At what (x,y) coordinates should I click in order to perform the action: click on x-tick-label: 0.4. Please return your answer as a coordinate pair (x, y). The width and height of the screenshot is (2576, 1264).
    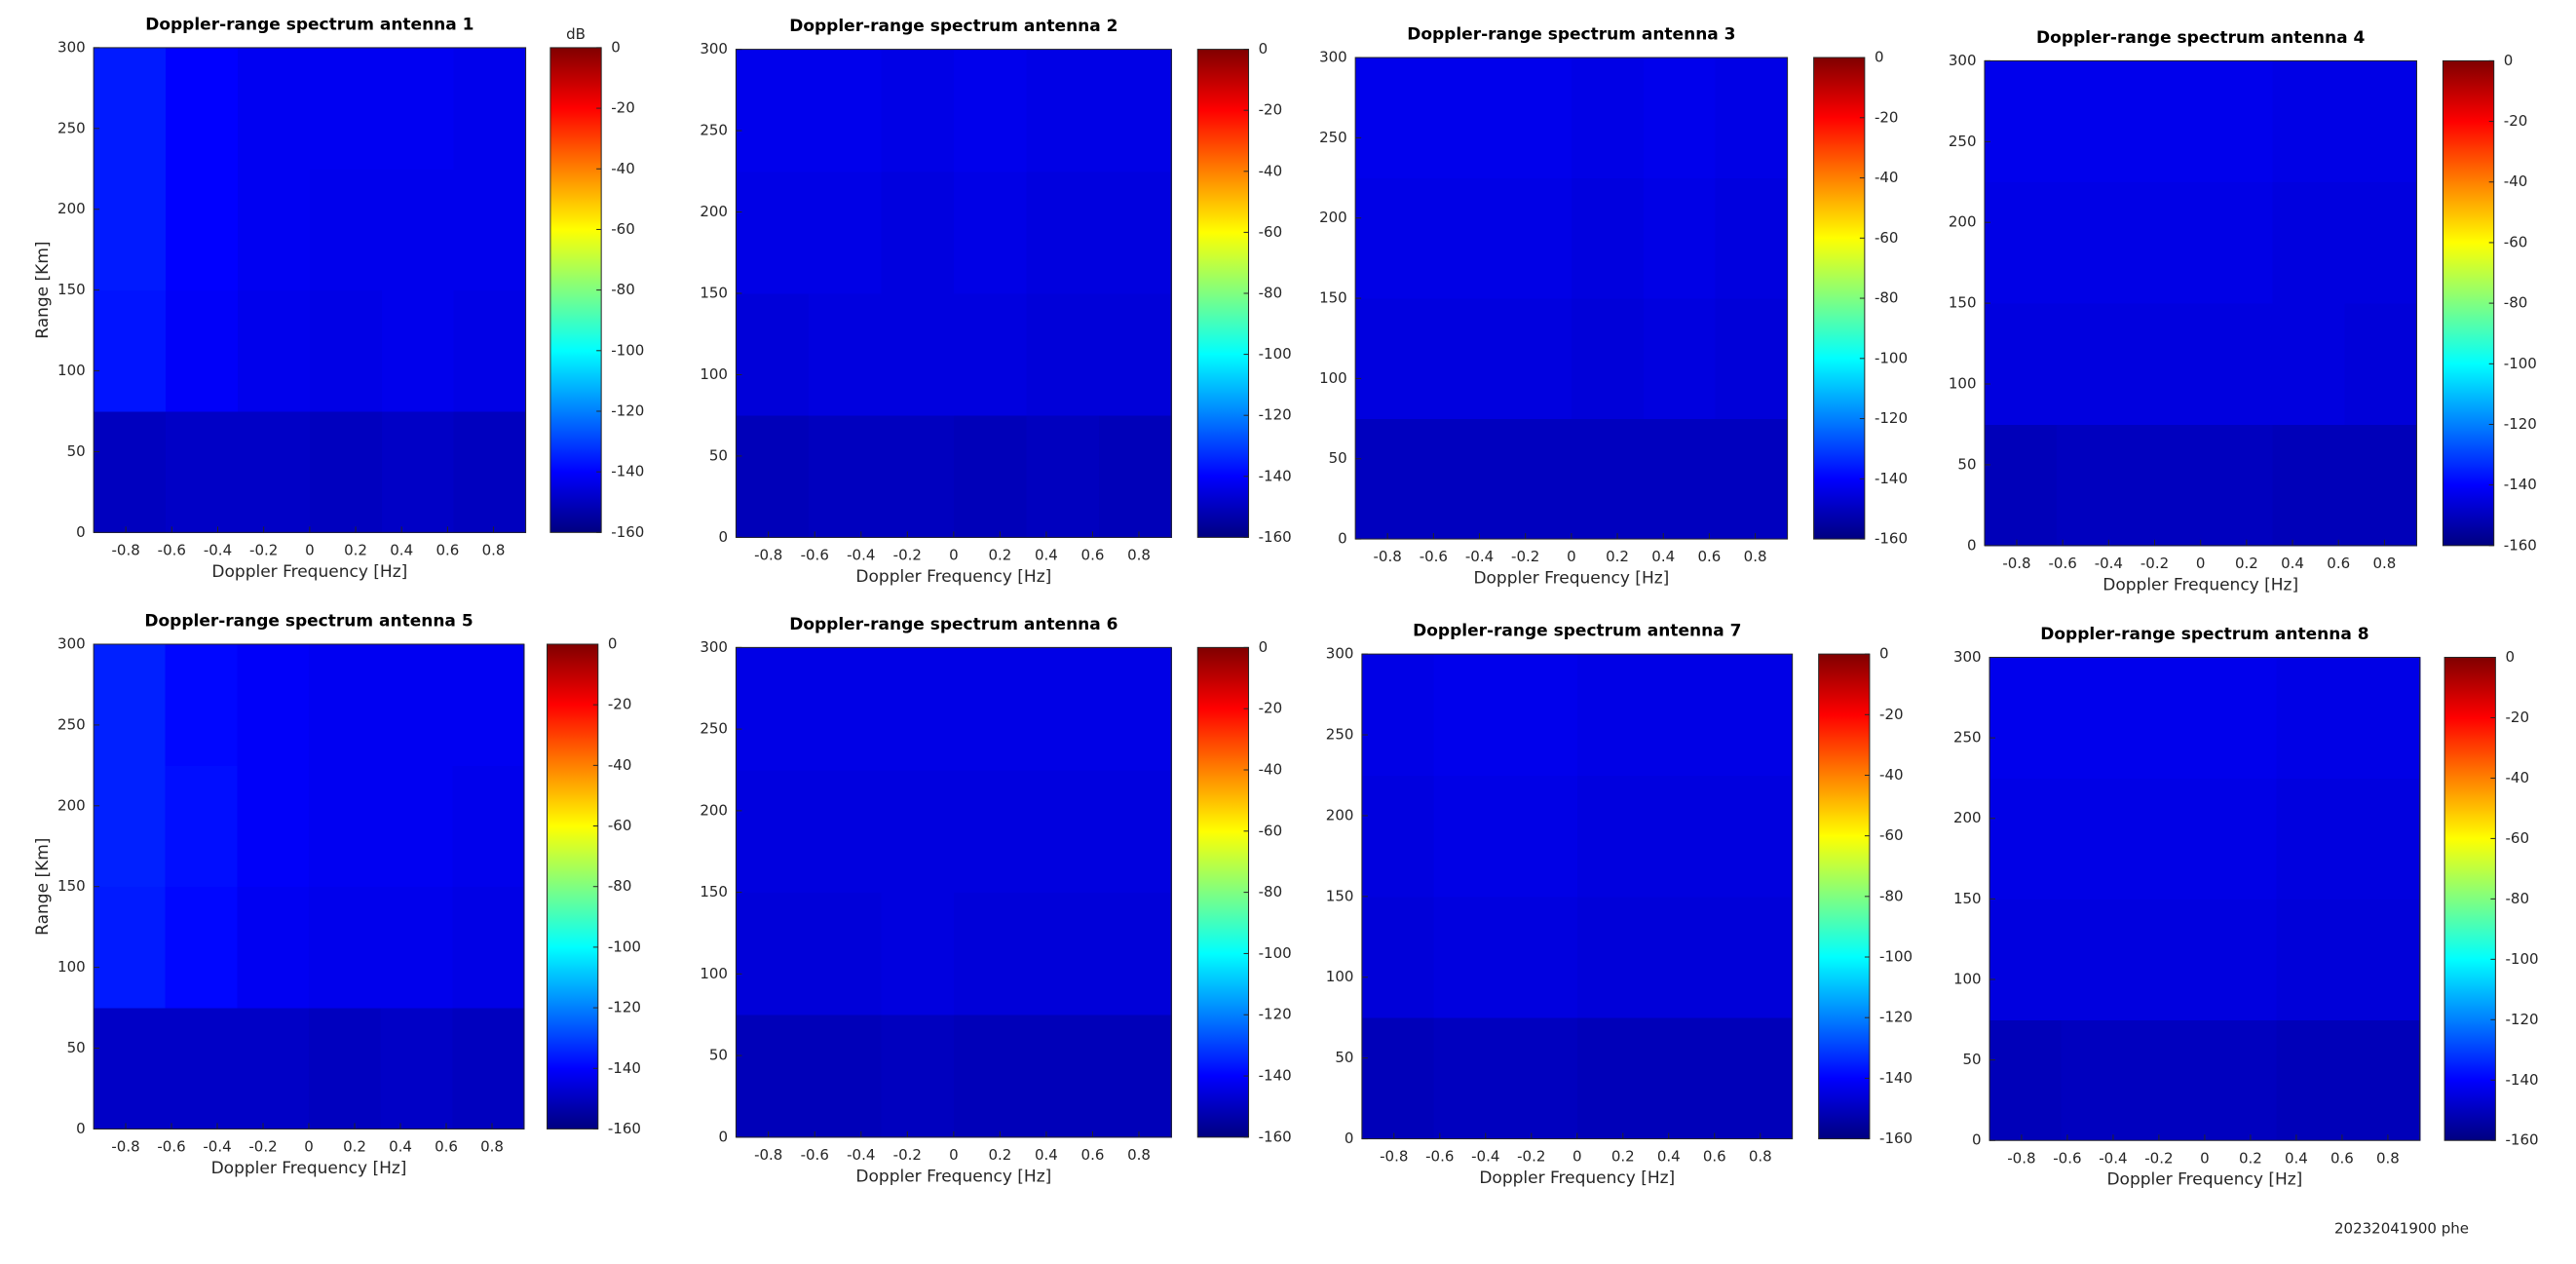
    Looking at the image, I should click on (2296, 1158).